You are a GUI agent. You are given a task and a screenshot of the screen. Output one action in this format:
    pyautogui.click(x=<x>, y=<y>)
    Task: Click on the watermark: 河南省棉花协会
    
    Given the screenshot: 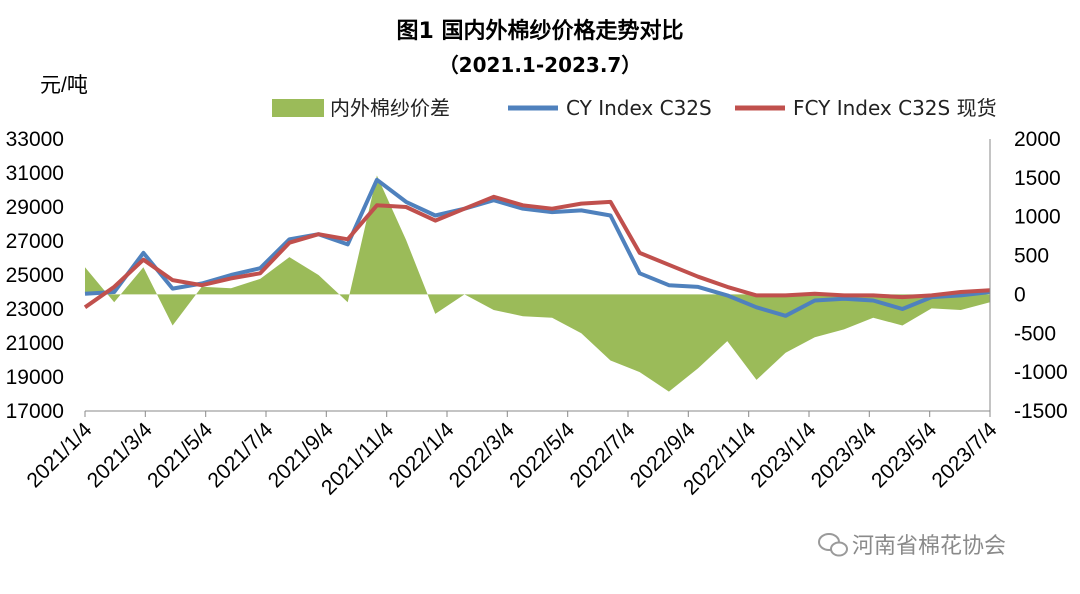 What is the action you would take?
    pyautogui.click(x=912, y=546)
    